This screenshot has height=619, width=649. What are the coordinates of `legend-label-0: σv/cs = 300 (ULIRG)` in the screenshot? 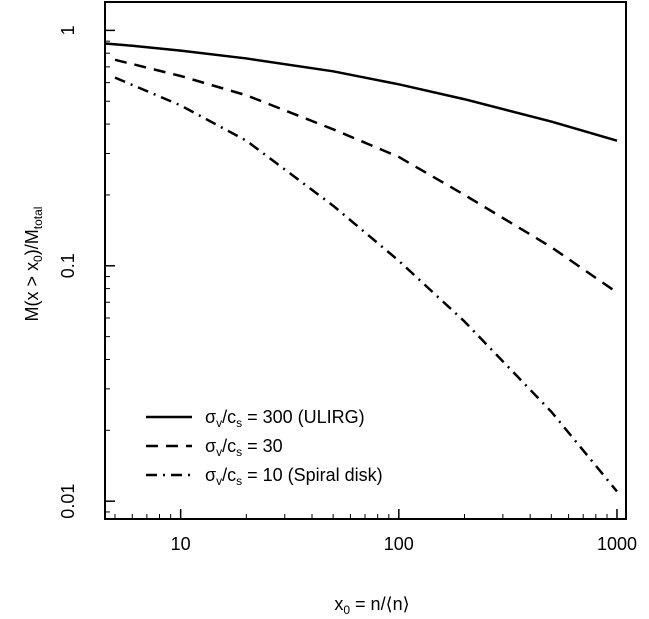 It's located at (285, 418).